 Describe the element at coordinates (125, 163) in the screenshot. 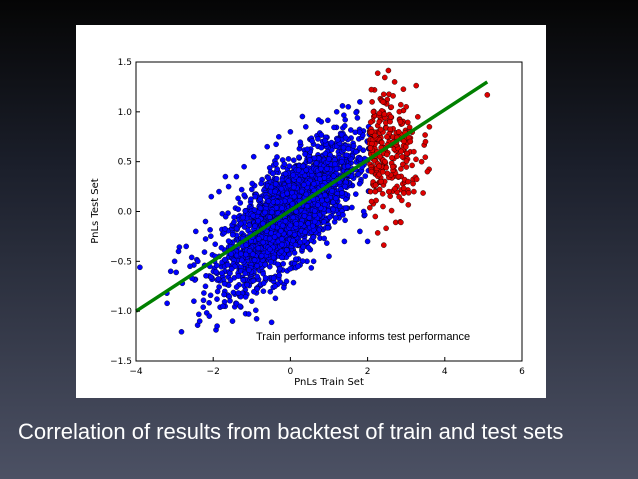

I see `y-tick-label: 0.5` at that location.